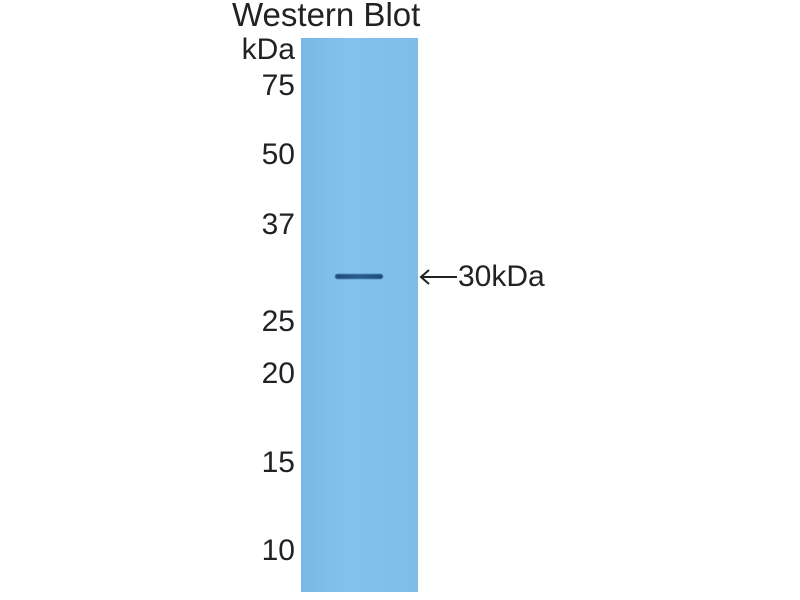 The width and height of the screenshot is (800, 600). What do you see at coordinates (438, 277) in the screenshot?
I see `left-arrow-icon` at bounding box center [438, 277].